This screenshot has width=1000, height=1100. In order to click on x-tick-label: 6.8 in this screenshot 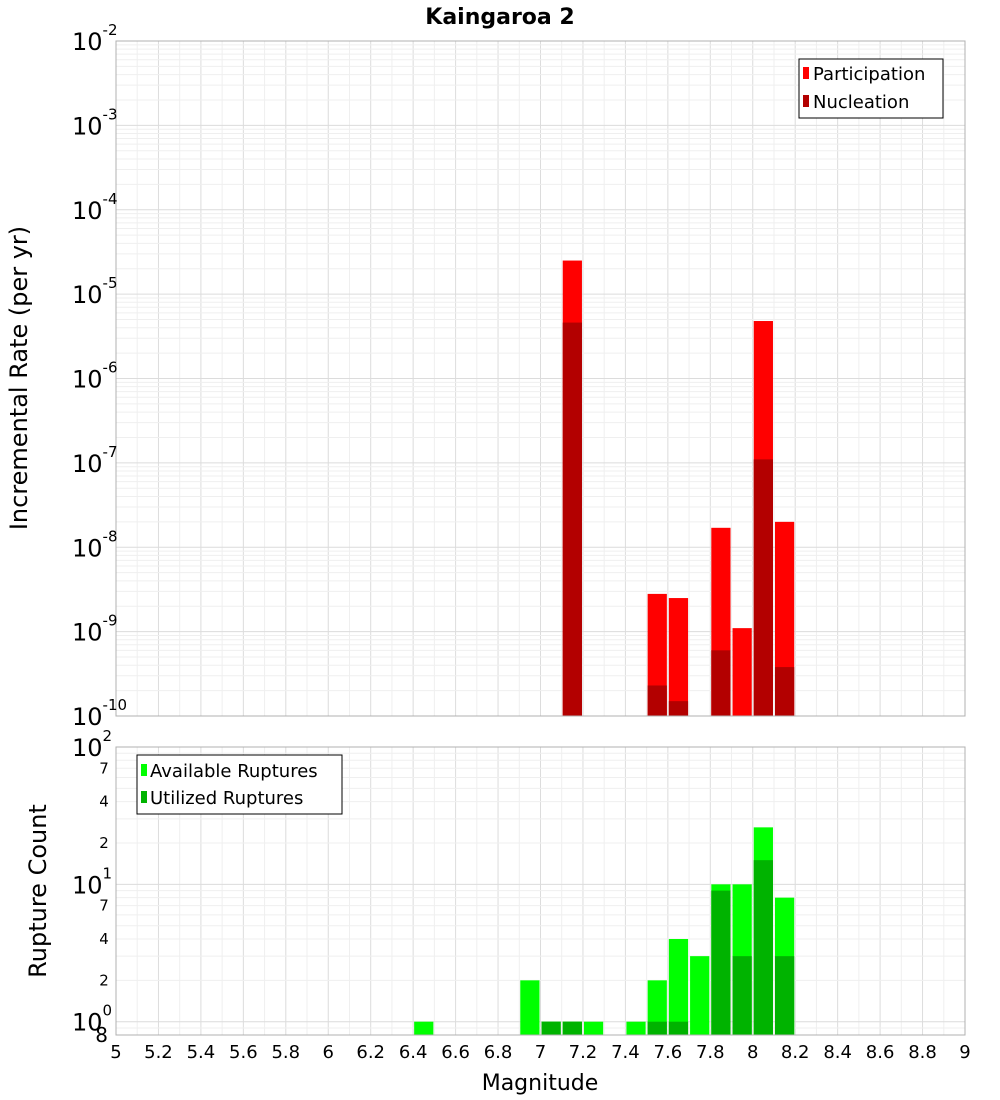, I will do `click(498, 1052)`.